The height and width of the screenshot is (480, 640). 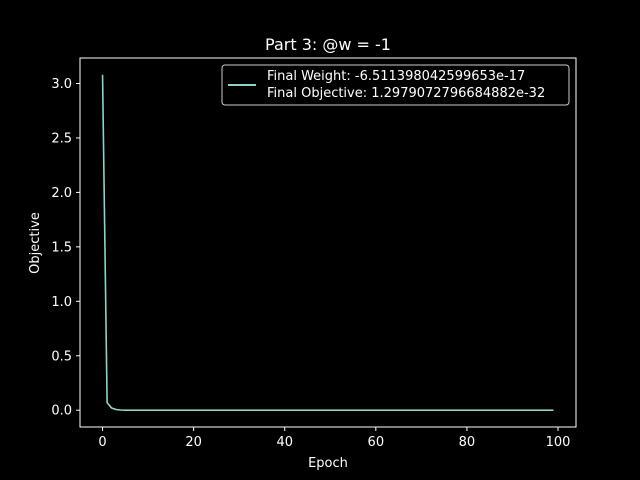 What do you see at coordinates (102, 442) in the screenshot?
I see `x-tick-label: 0` at bounding box center [102, 442].